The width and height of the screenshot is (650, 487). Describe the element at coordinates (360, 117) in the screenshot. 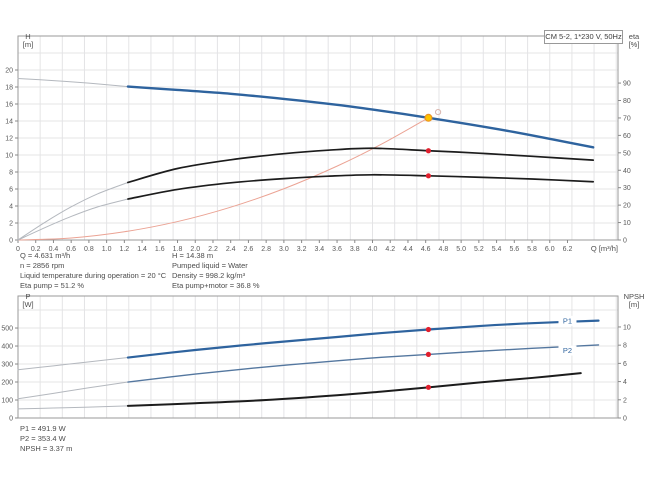

I see `h-curve` at that location.